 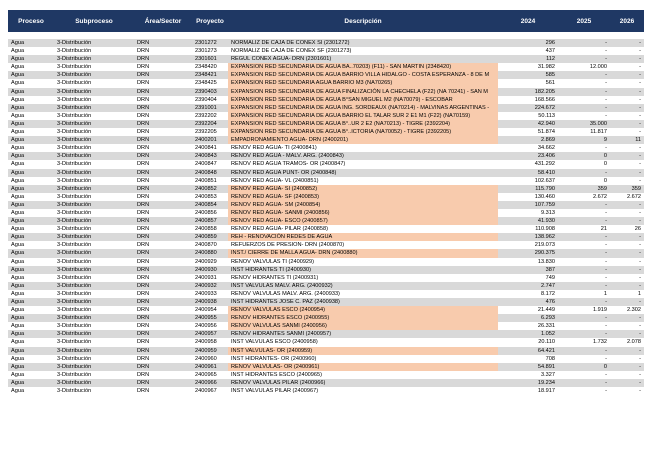 I want to click on table-cell: 2400965, so click(x=206, y=374).